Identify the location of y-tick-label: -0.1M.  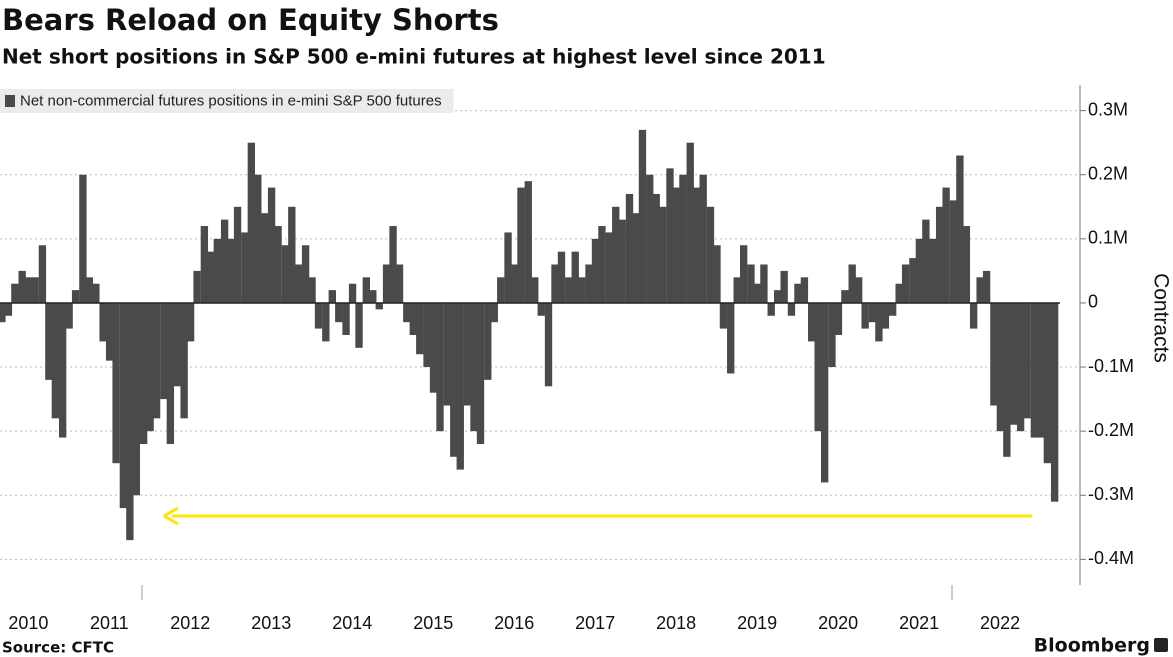
(1111, 366).